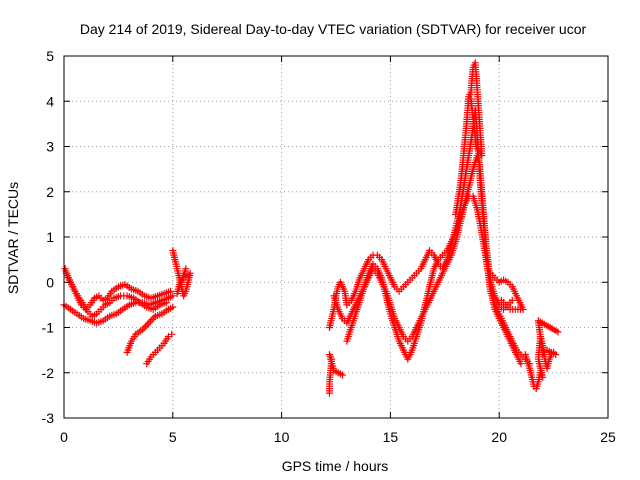 The width and height of the screenshot is (640, 480). I want to click on y-axis-label: SDTVAR / TECUs, so click(13, 238).